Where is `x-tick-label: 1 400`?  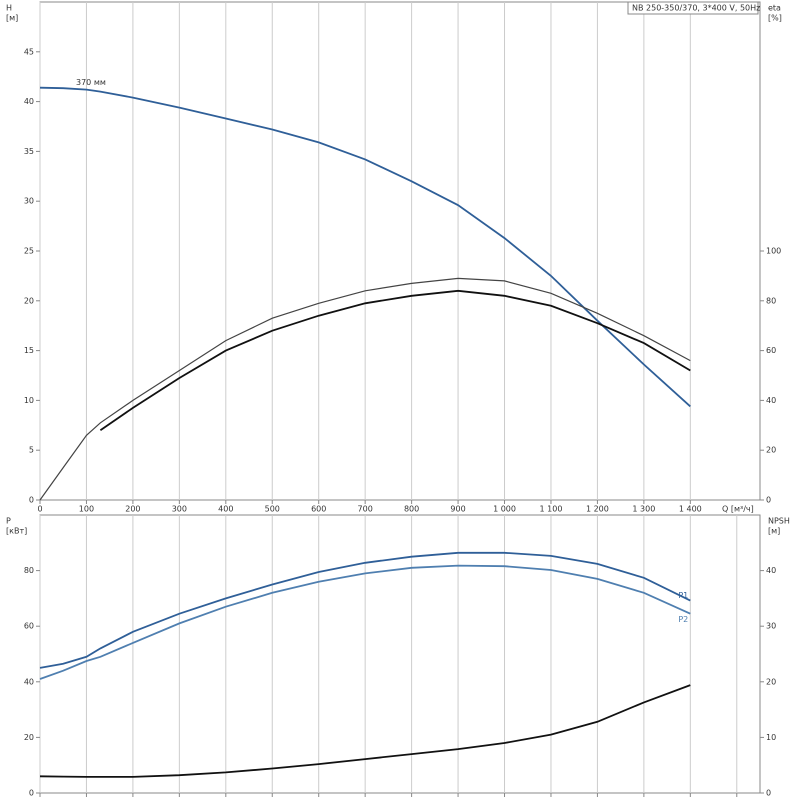
x-tick-label: 1 400 is located at coordinates (690, 509).